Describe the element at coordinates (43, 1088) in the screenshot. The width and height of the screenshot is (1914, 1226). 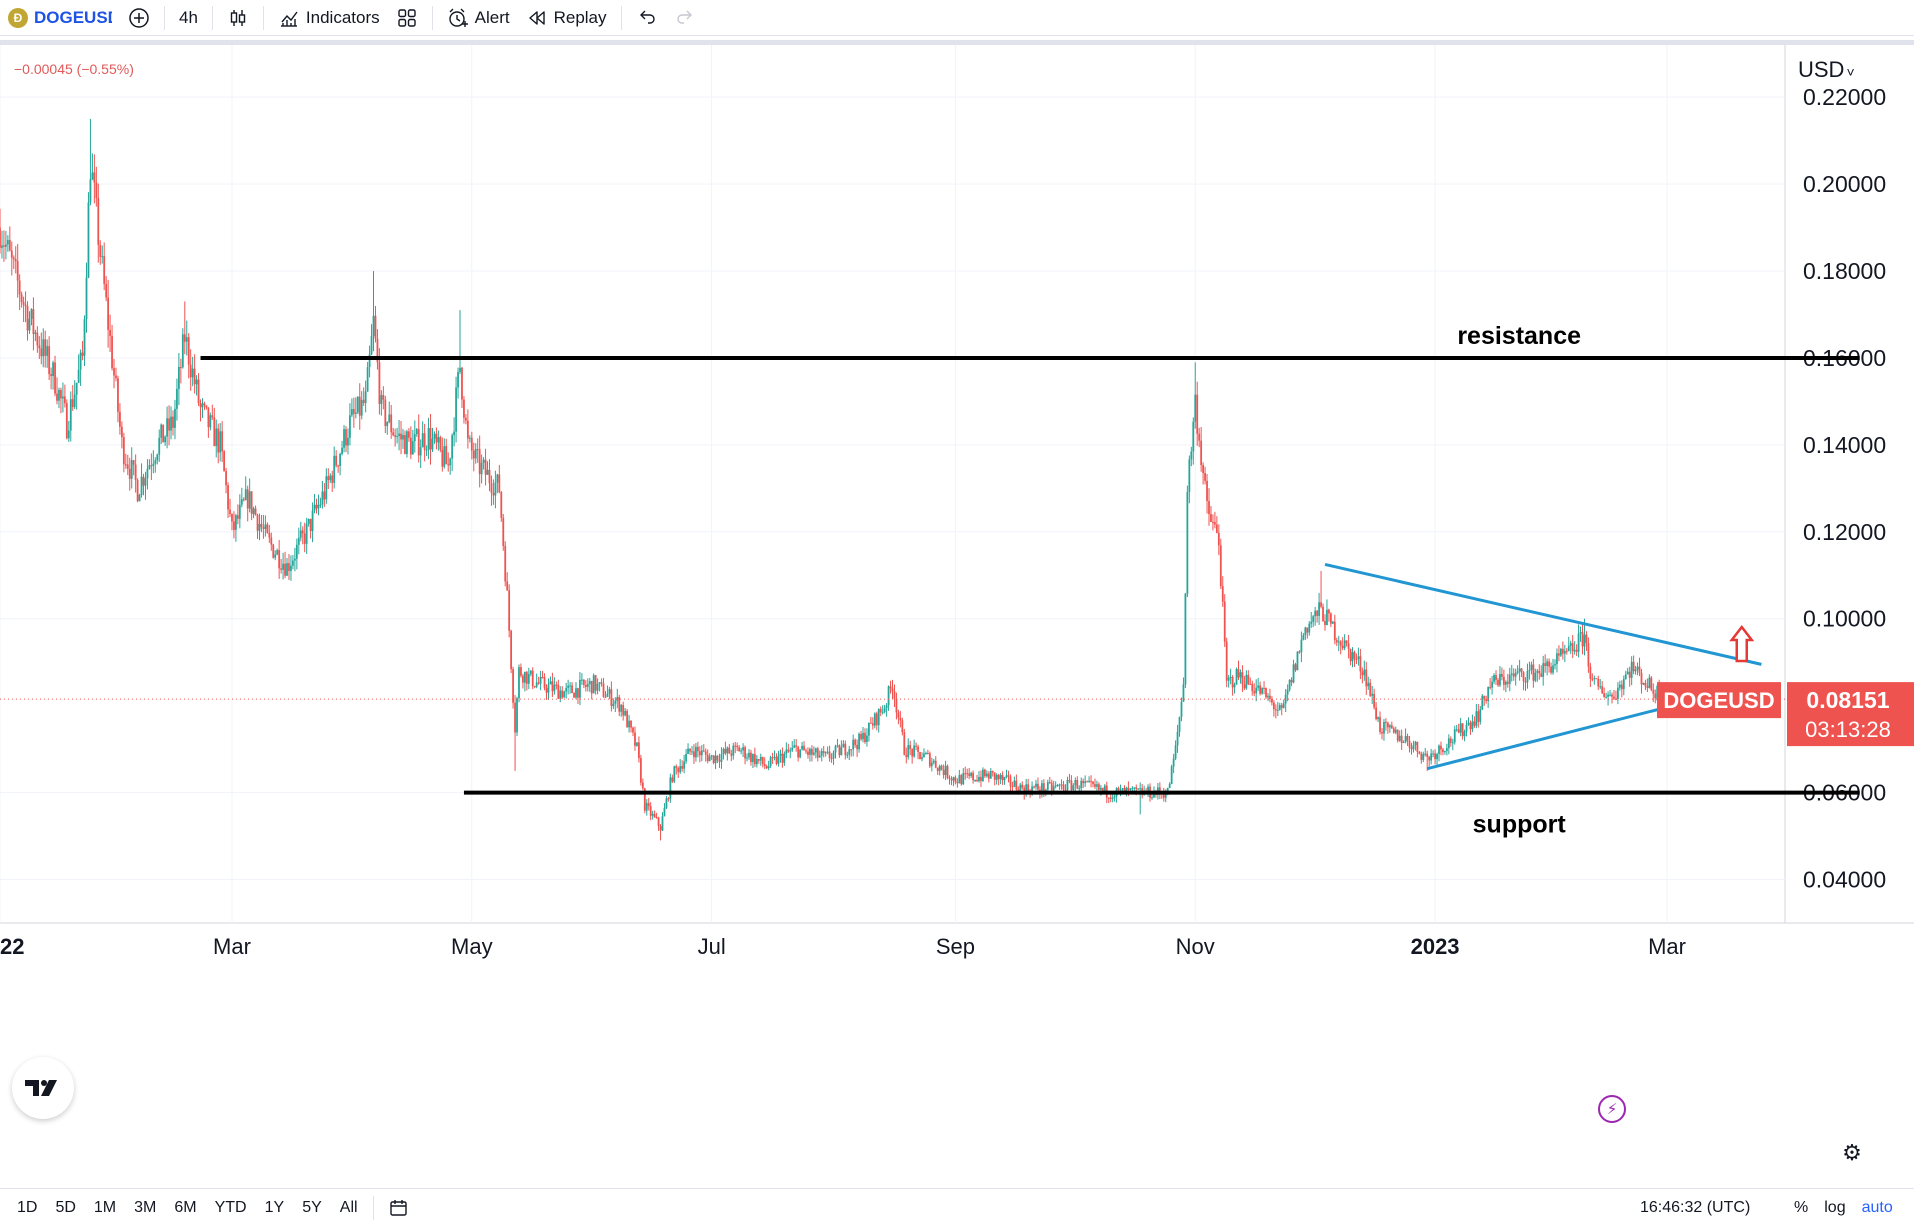
I see `tradingview-logo` at that location.